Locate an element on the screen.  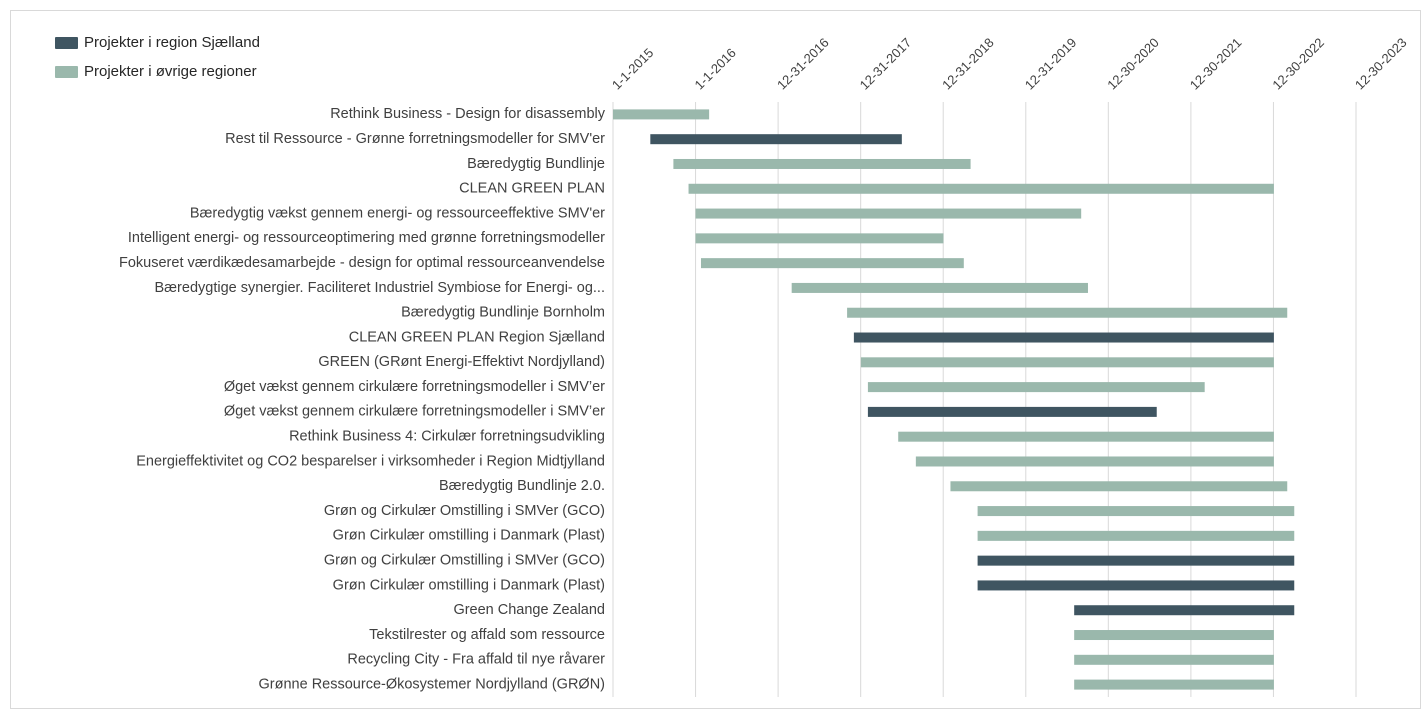
x-tick-label: 12-31-2016 is located at coordinates (803, 64).